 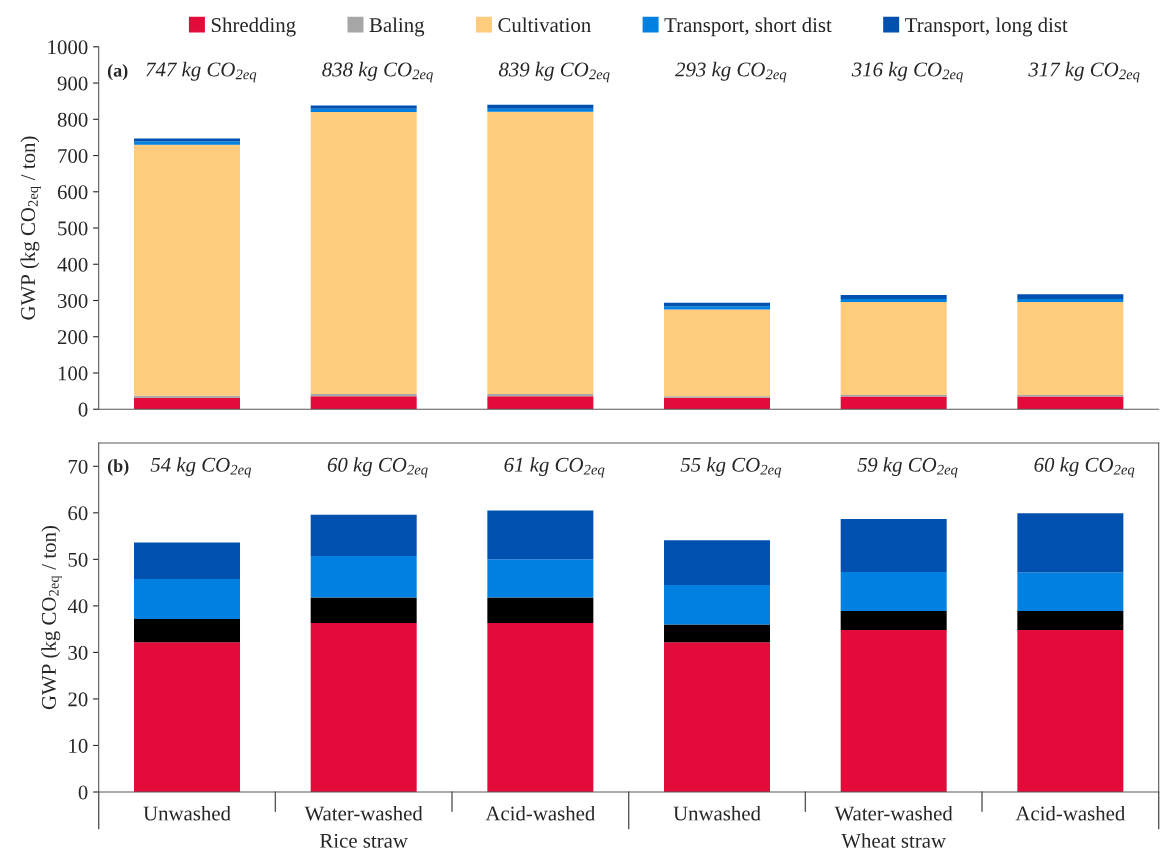 I want to click on y-tick-label: 900, so click(x=72, y=83).